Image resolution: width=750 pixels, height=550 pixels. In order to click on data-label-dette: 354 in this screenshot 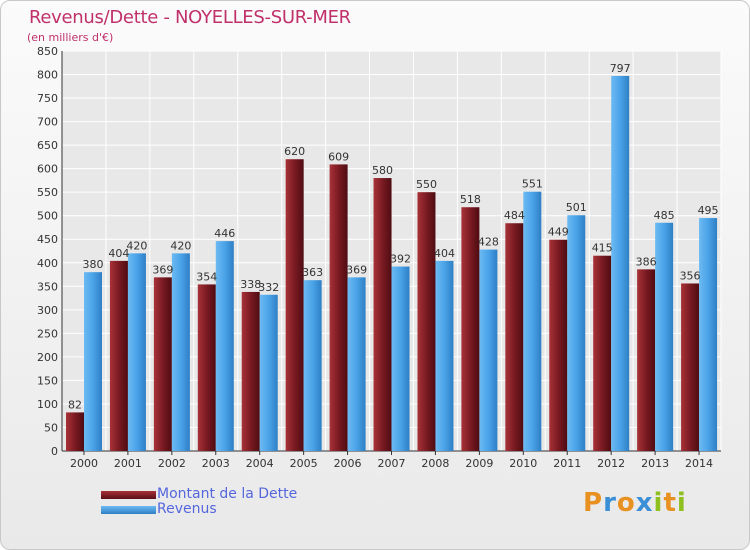, I will do `click(206, 276)`.